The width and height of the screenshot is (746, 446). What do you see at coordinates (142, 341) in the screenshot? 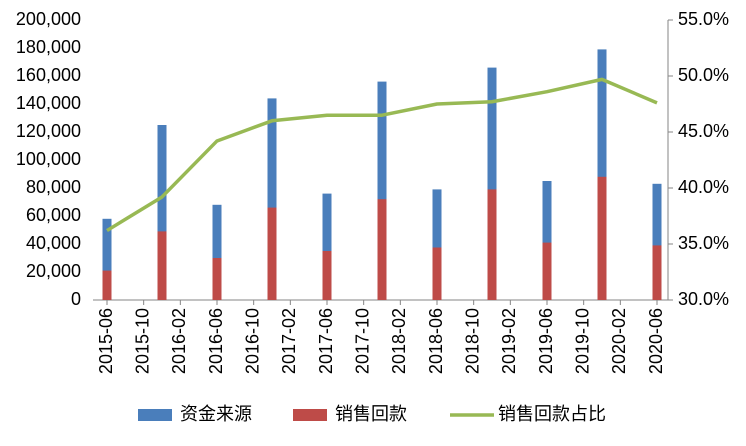
I see `x-tick-label: 2015-10` at bounding box center [142, 341].